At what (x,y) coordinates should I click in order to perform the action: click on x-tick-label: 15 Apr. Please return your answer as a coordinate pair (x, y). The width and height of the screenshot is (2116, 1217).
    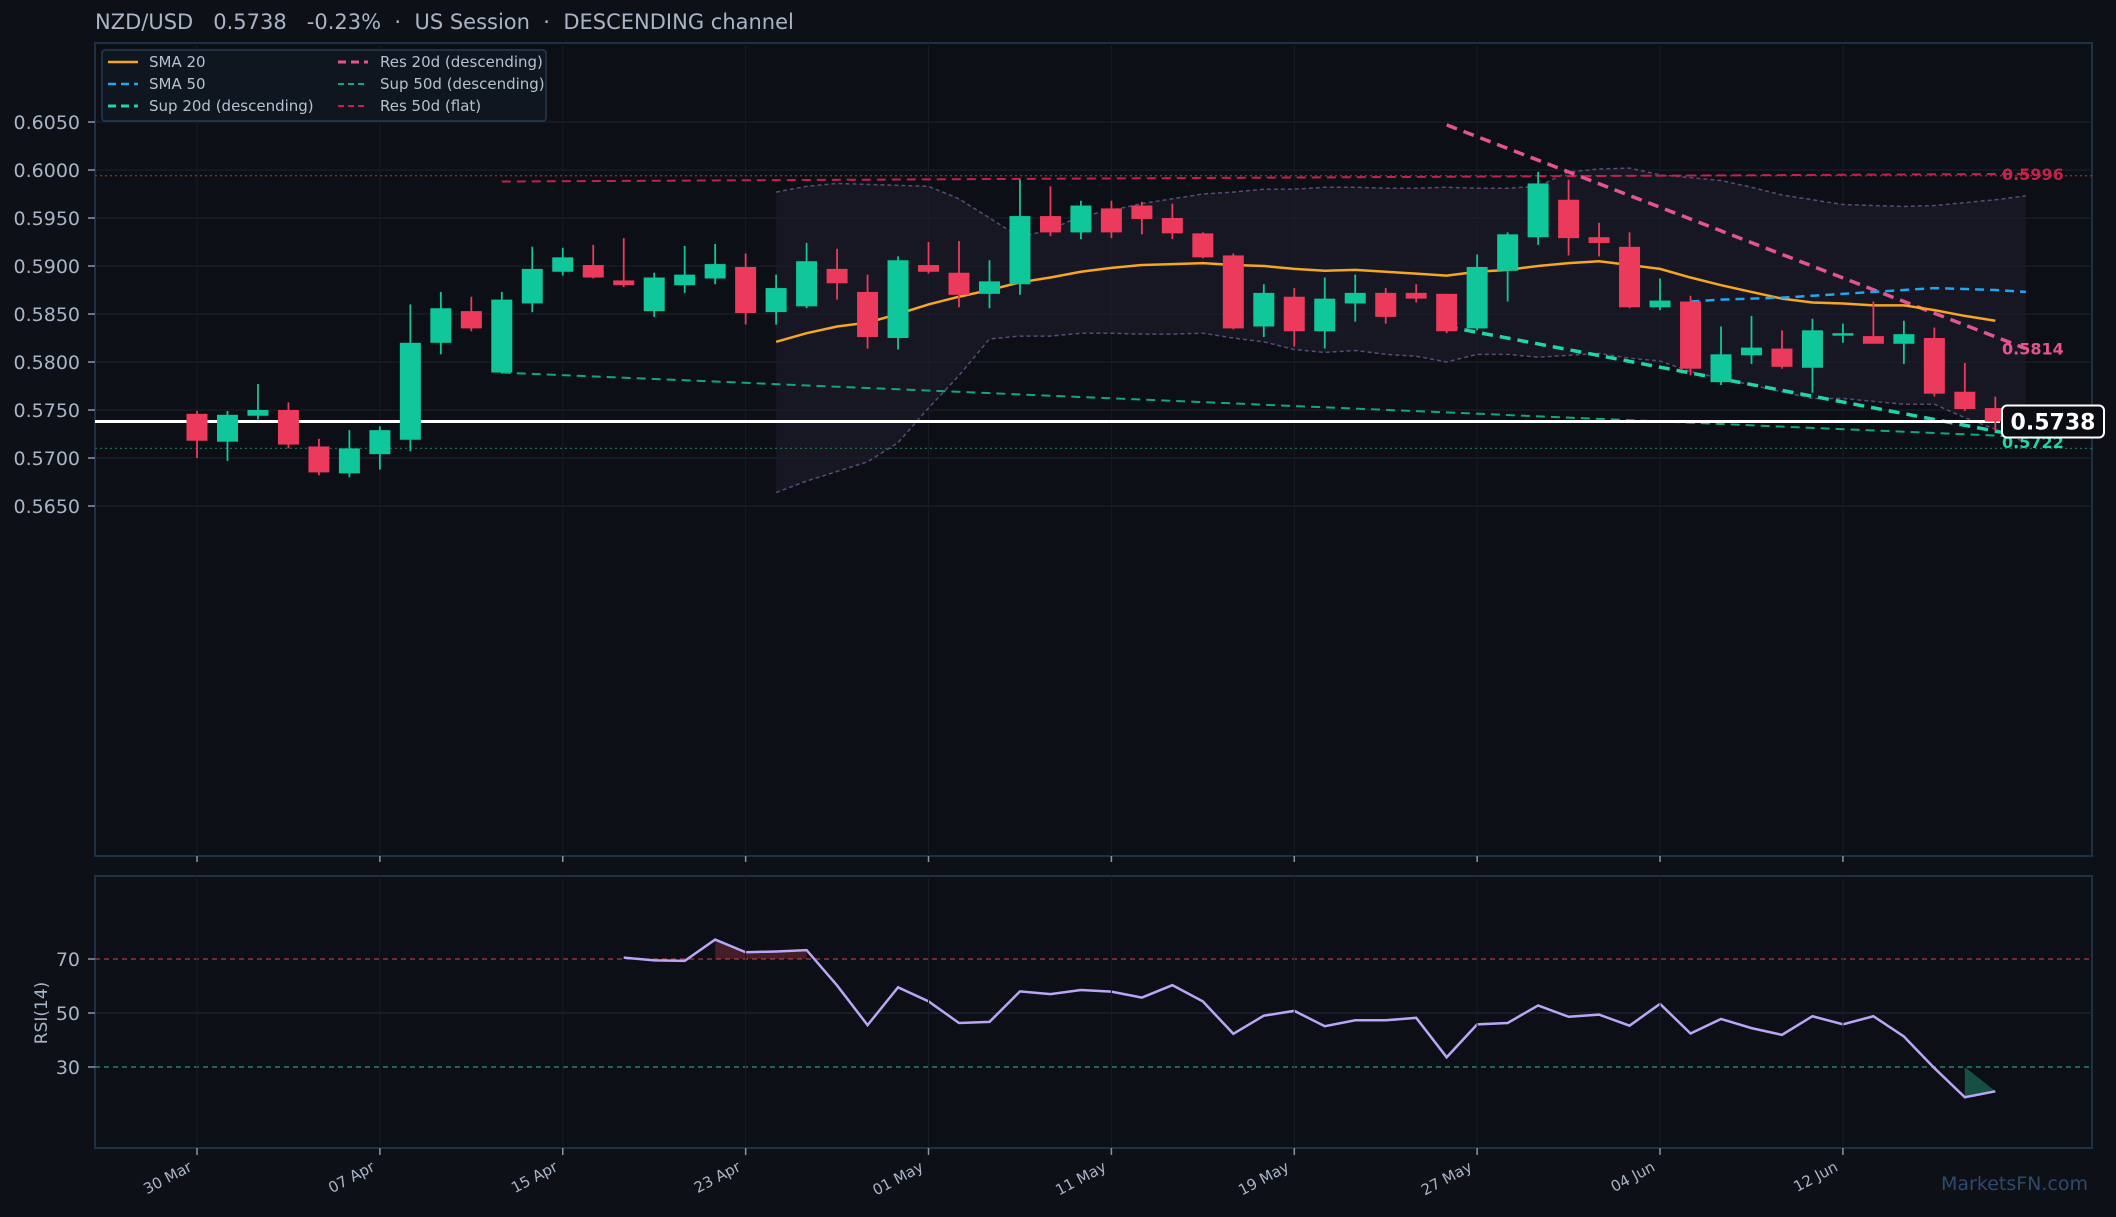
    Looking at the image, I should click on (534, 1177).